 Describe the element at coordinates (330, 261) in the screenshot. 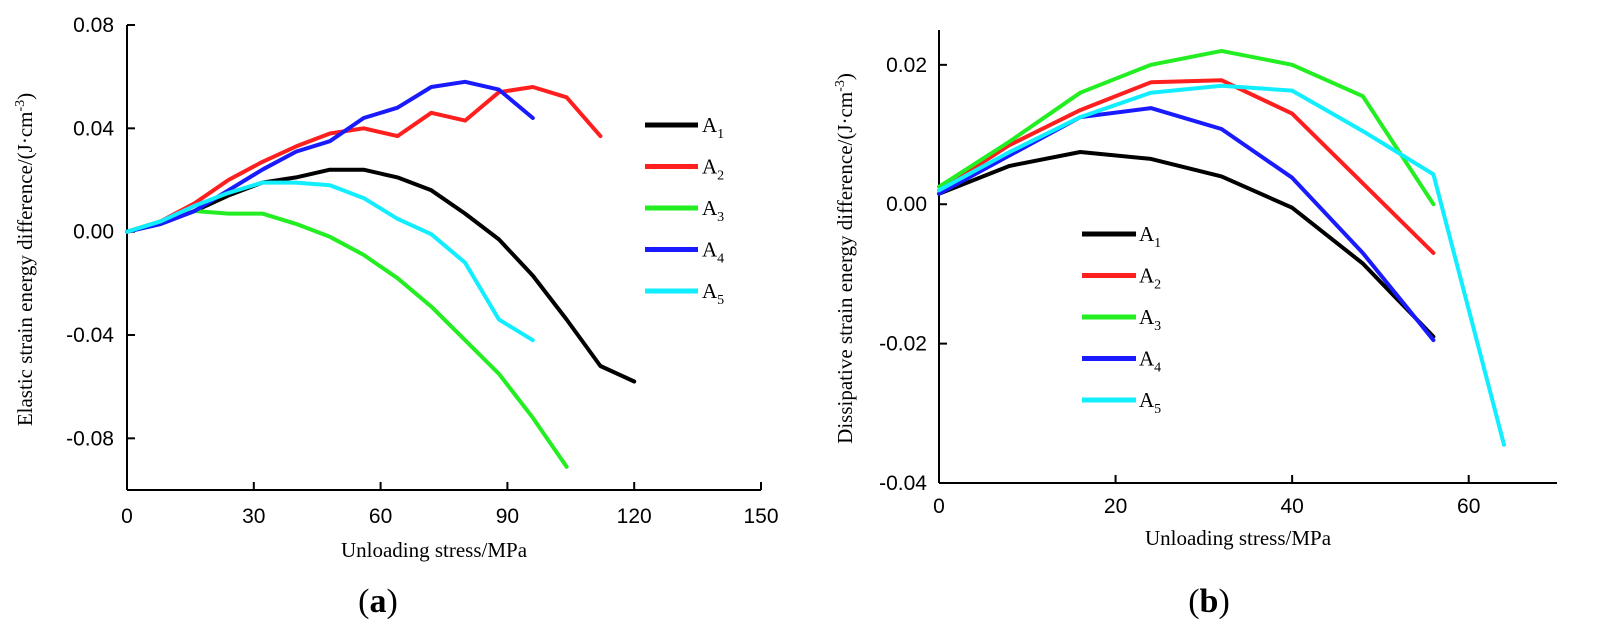

I see `series-line-a5` at that location.